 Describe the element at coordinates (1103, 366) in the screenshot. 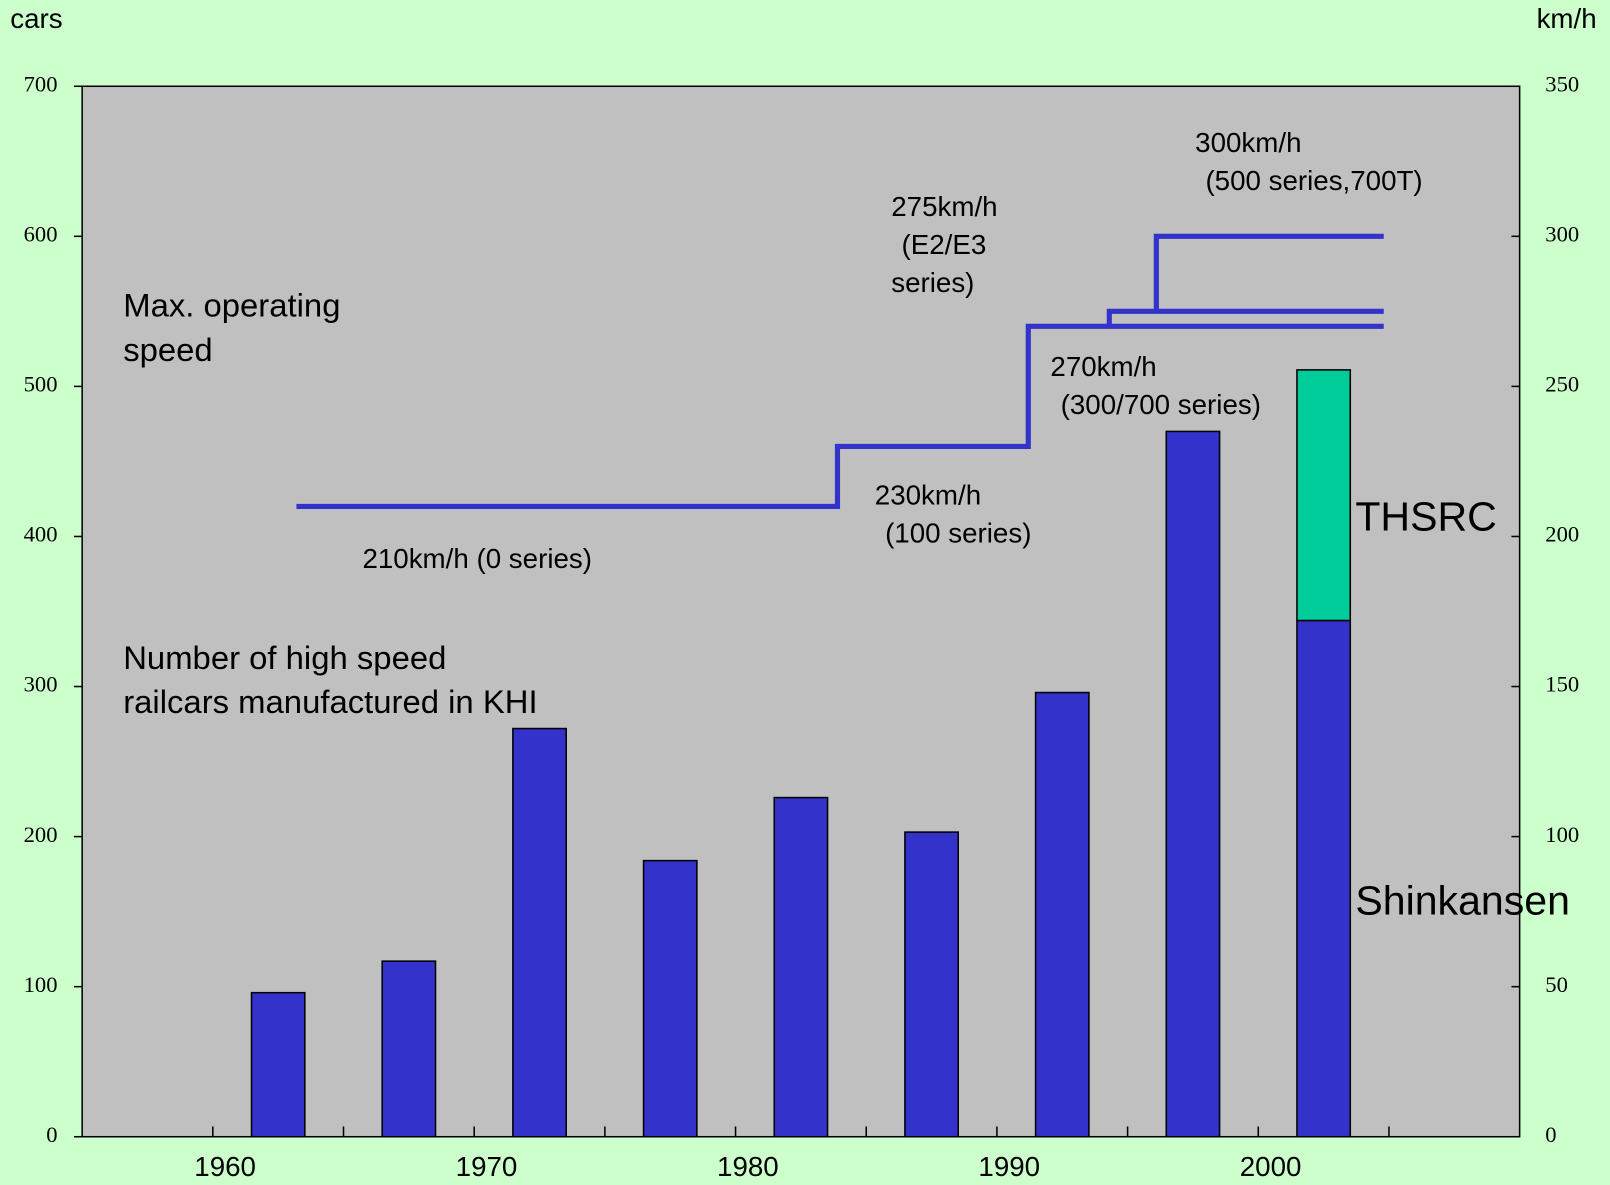

I see `annotation: 270km/h` at that location.